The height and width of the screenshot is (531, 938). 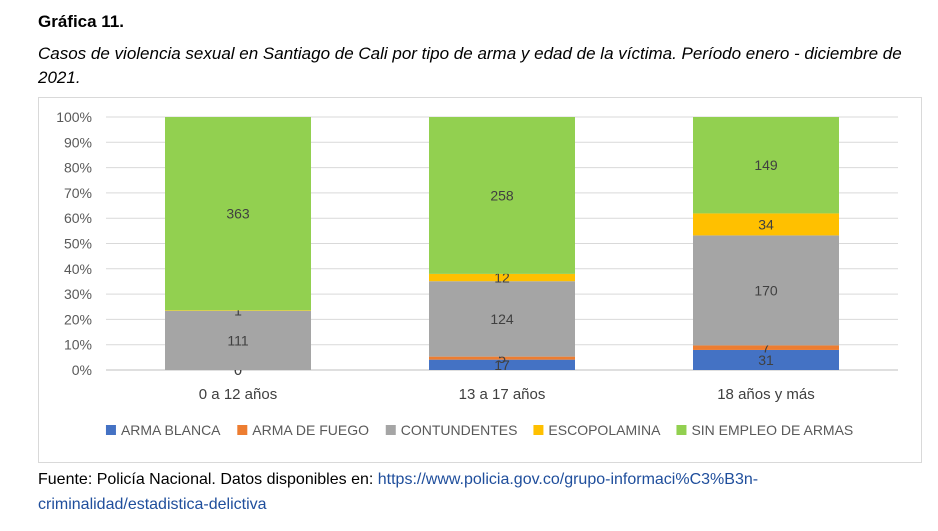 What do you see at coordinates (502, 394) in the screenshot?
I see `x-tick-label: 13 a 17 años` at bounding box center [502, 394].